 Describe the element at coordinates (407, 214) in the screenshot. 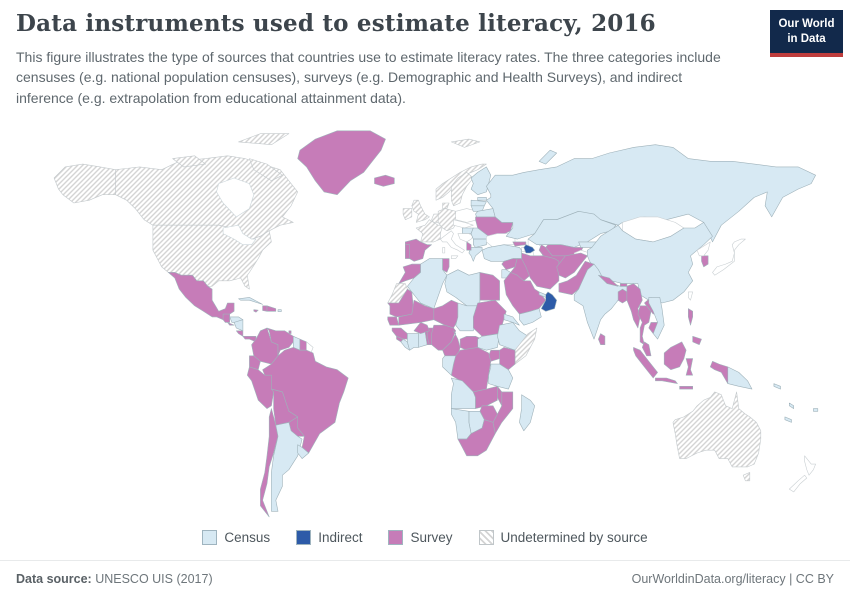

I see `country-ireland` at that location.